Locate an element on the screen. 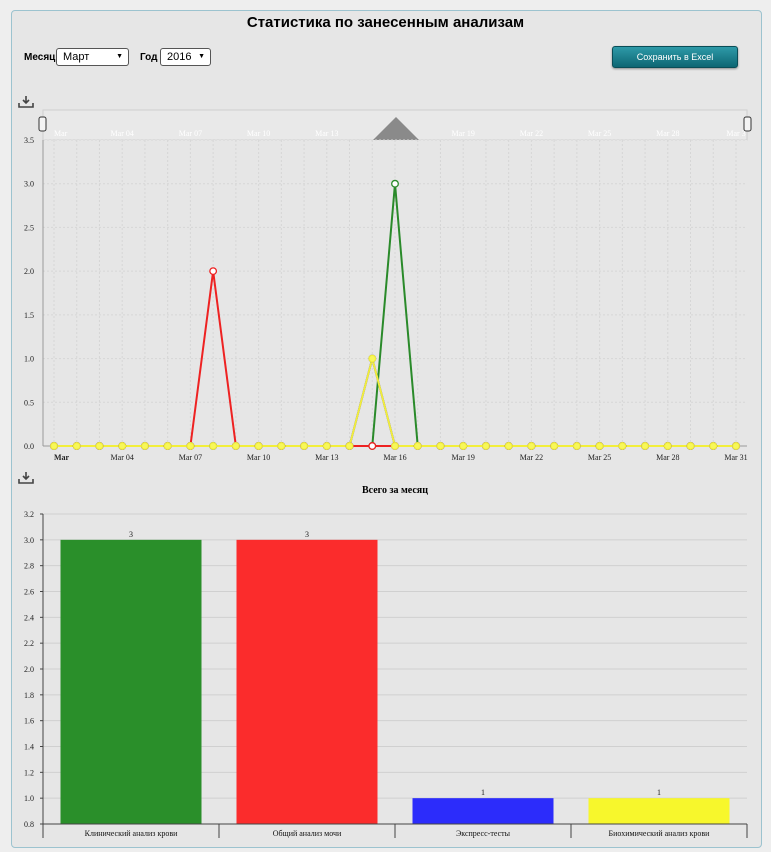 This screenshot has width=771, height=852. x-tick-label: Mar 16 is located at coordinates (394, 457).